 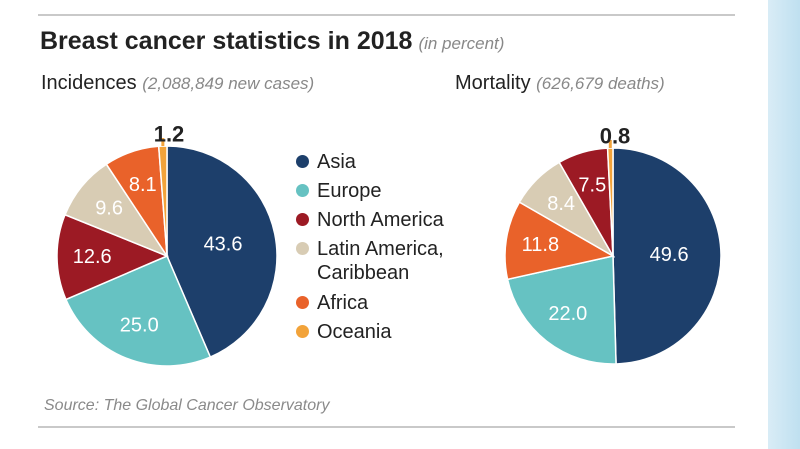 I want to click on legend-item-oceania: Oceania, so click(x=406, y=334).